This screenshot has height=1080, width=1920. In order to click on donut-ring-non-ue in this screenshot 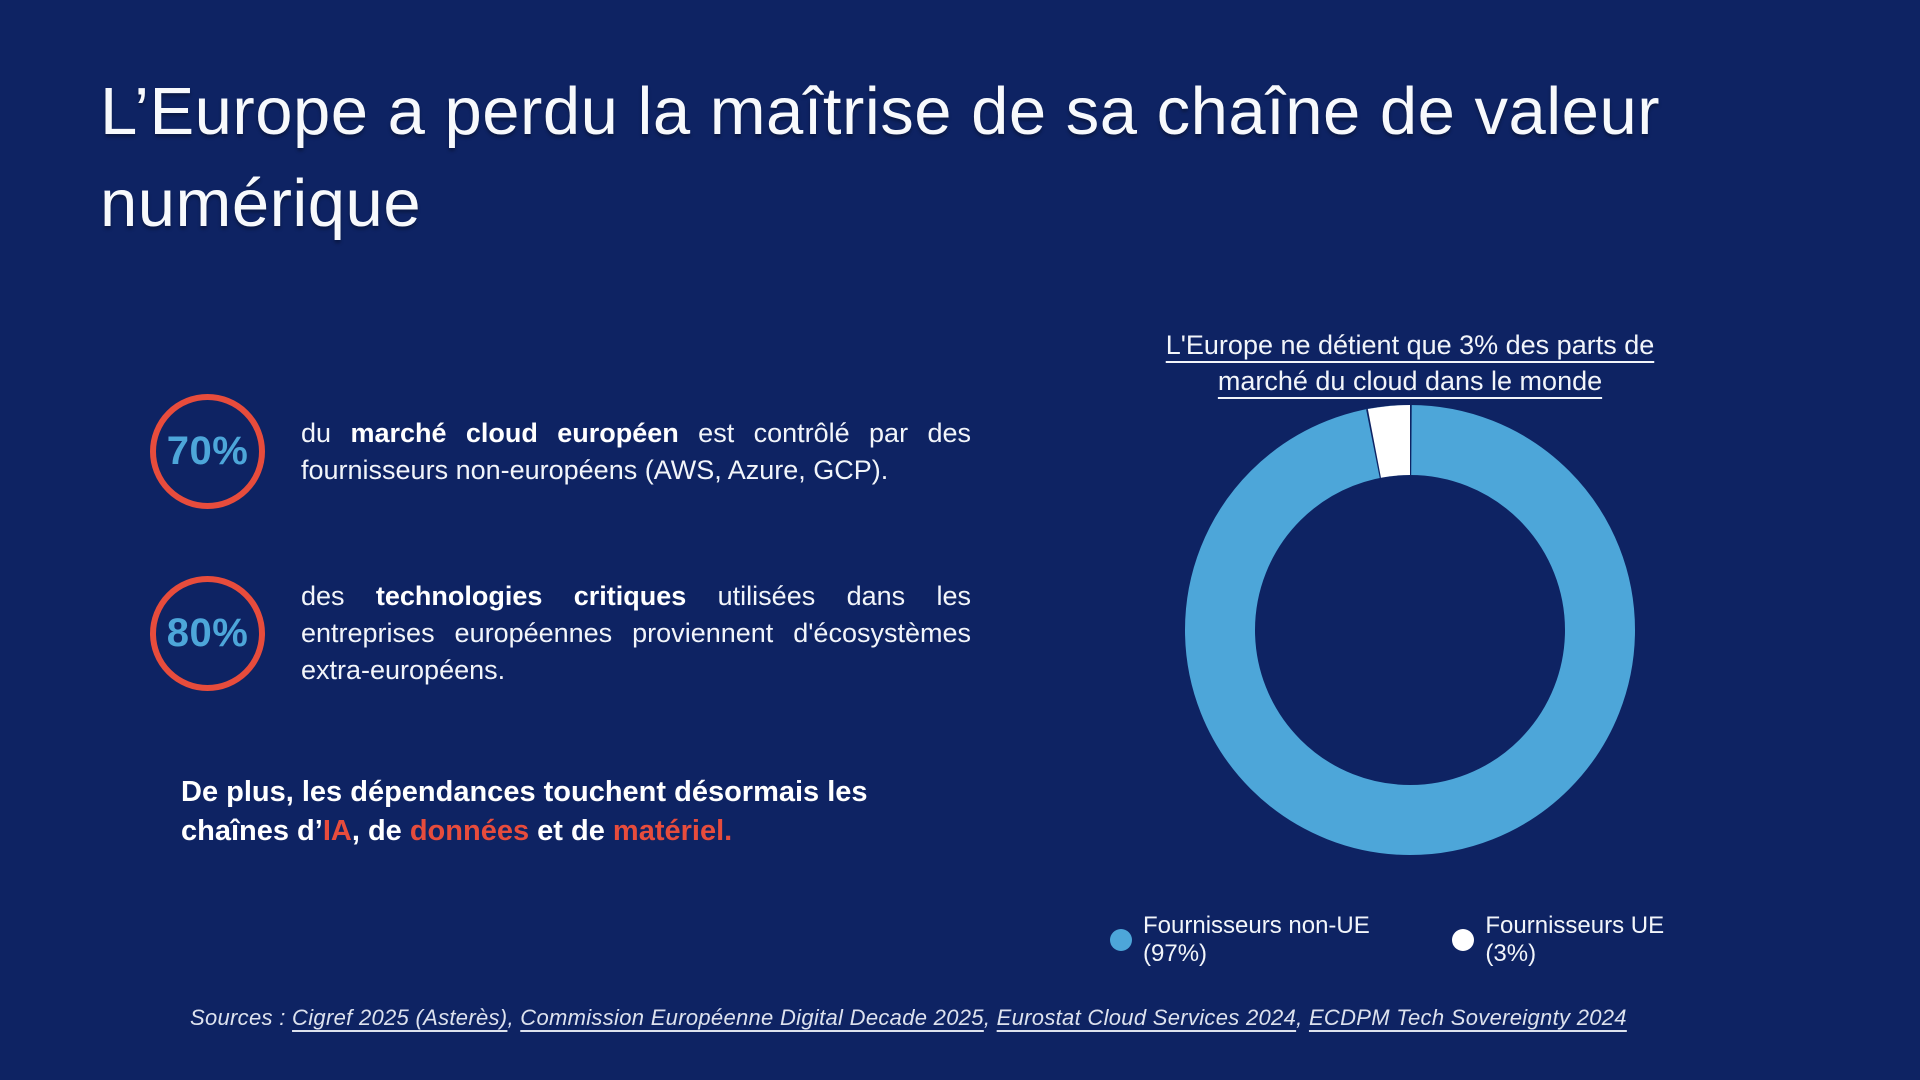, I will do `click(1410, 630)`.